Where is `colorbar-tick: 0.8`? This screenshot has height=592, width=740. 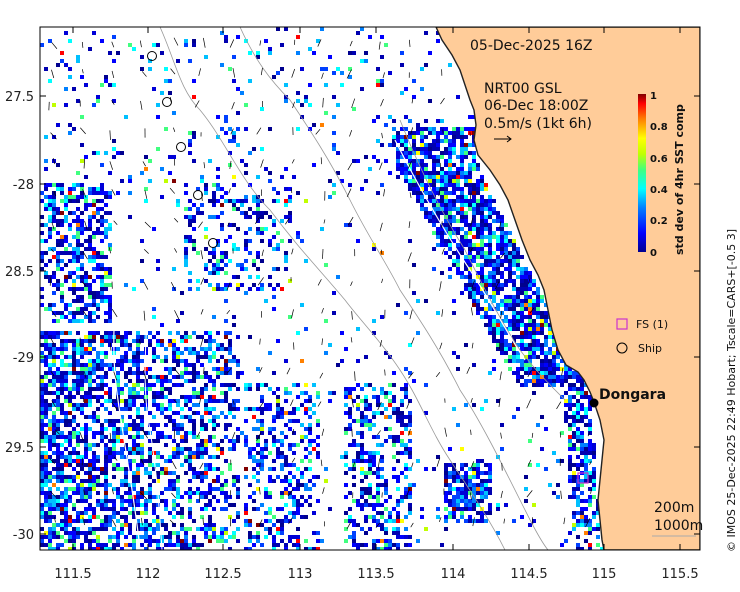 colorbar-tick: 0.8 is located at coordinates (659, 127).